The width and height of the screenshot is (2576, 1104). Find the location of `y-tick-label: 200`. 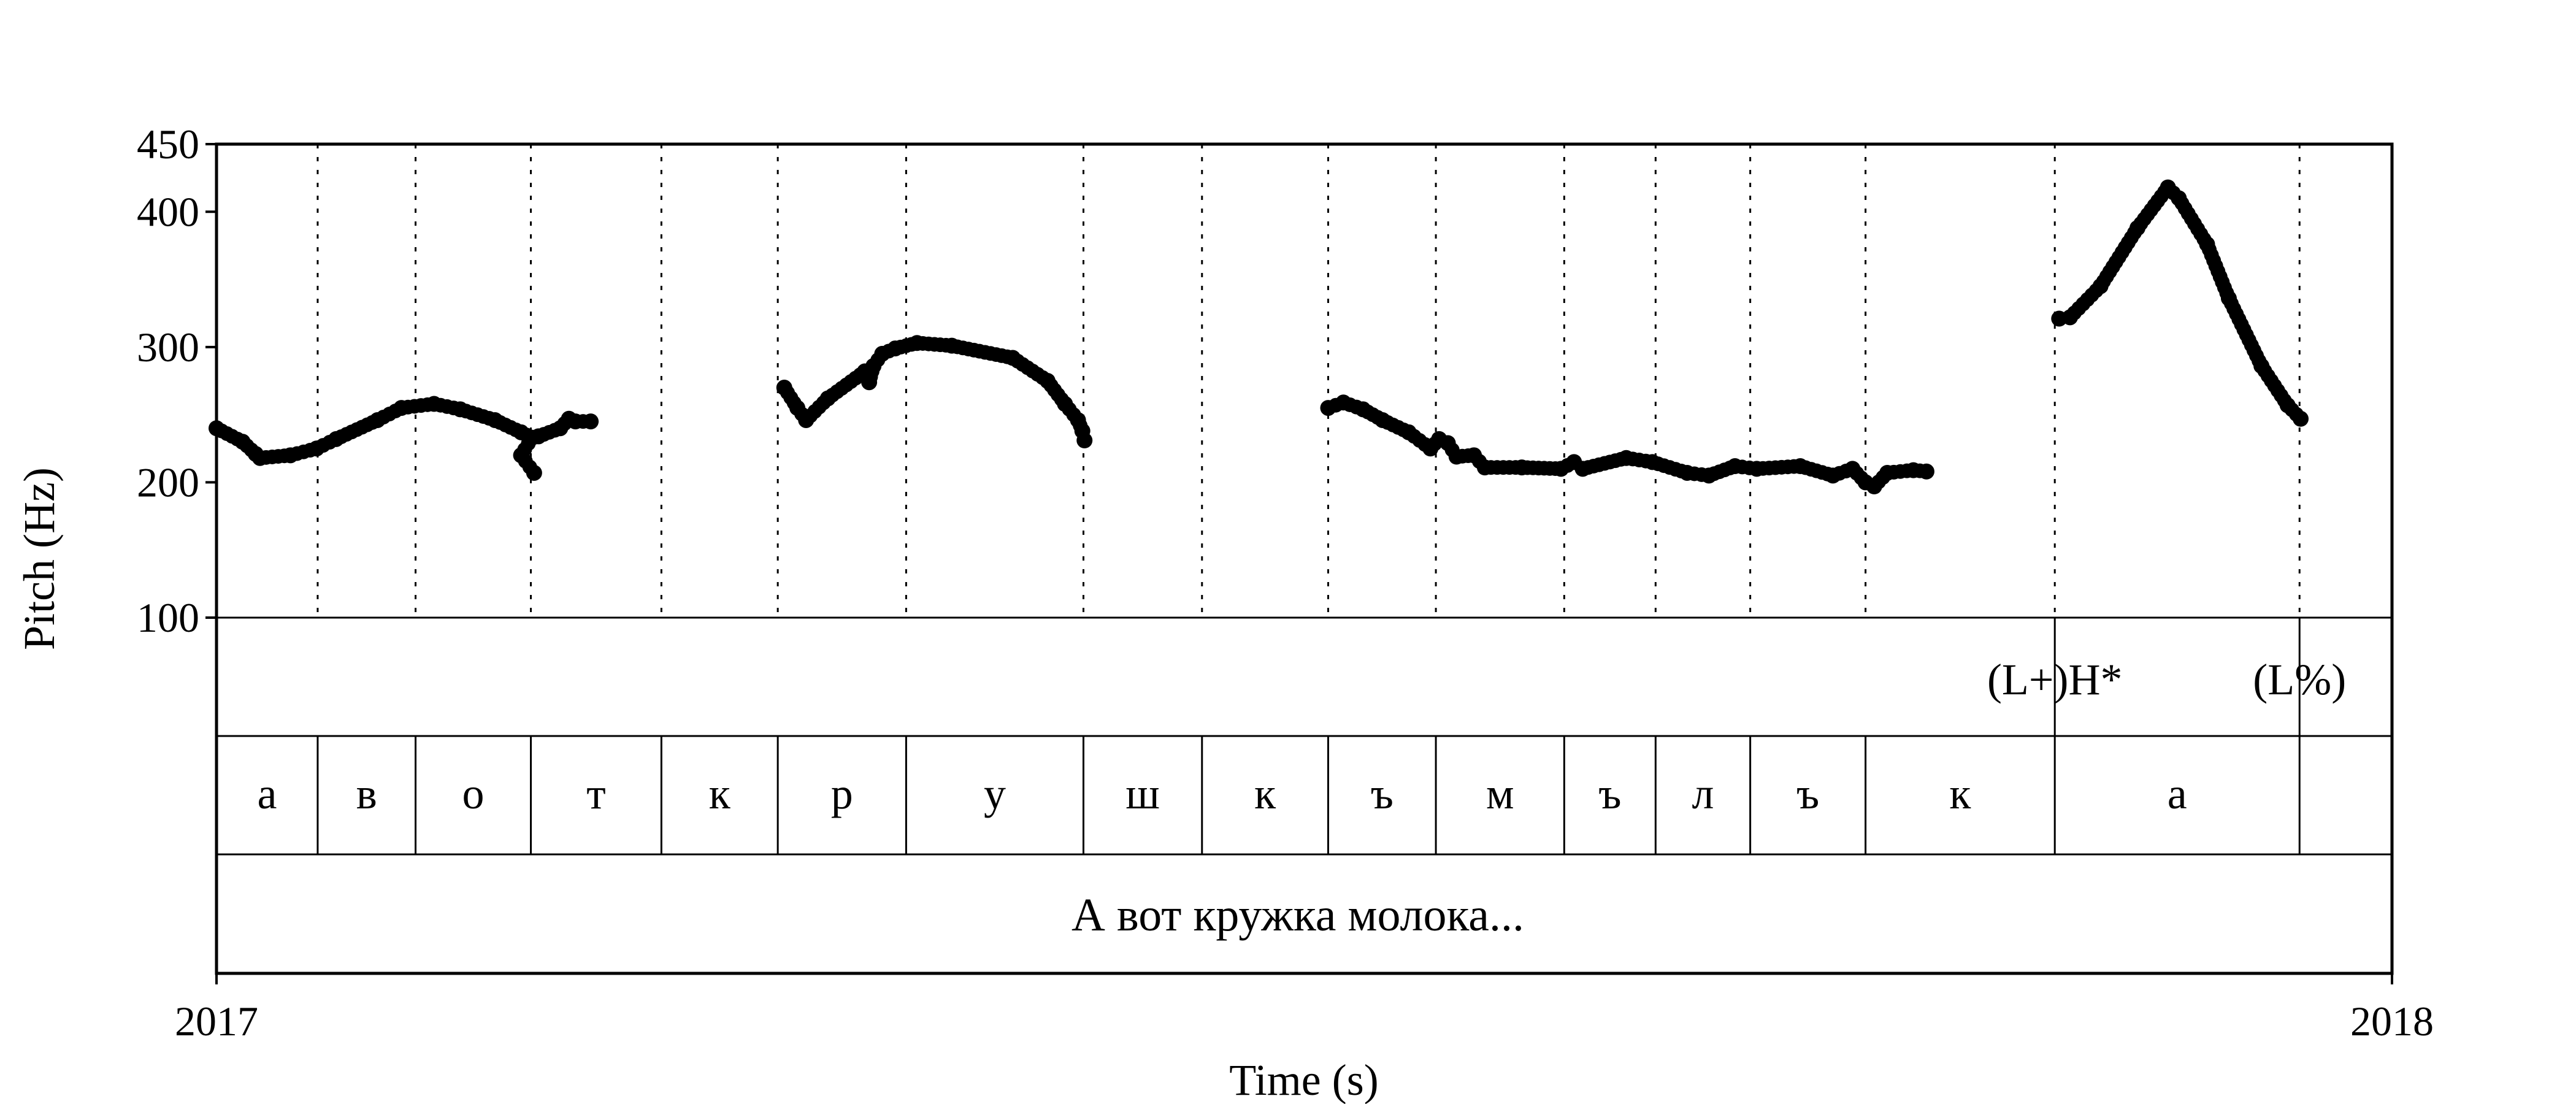

y-tick-label: 200 is located at coordinates (168, 482).